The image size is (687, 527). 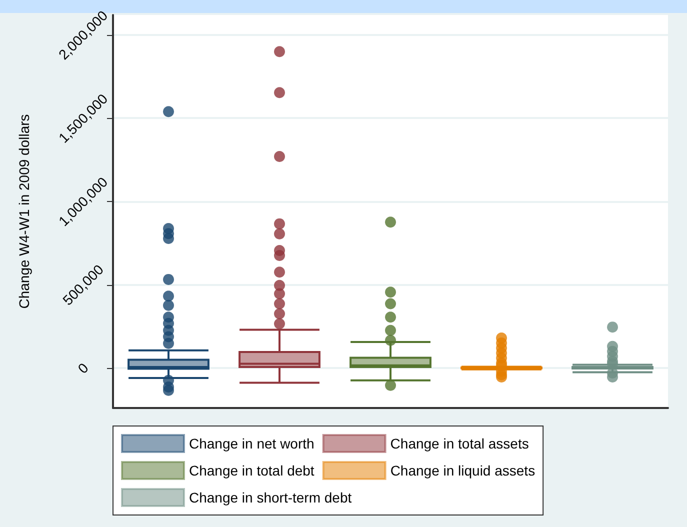 I want to click on y-axis-title: Change W4-W1 in 2009 dollars, so click(x=24, y=211).